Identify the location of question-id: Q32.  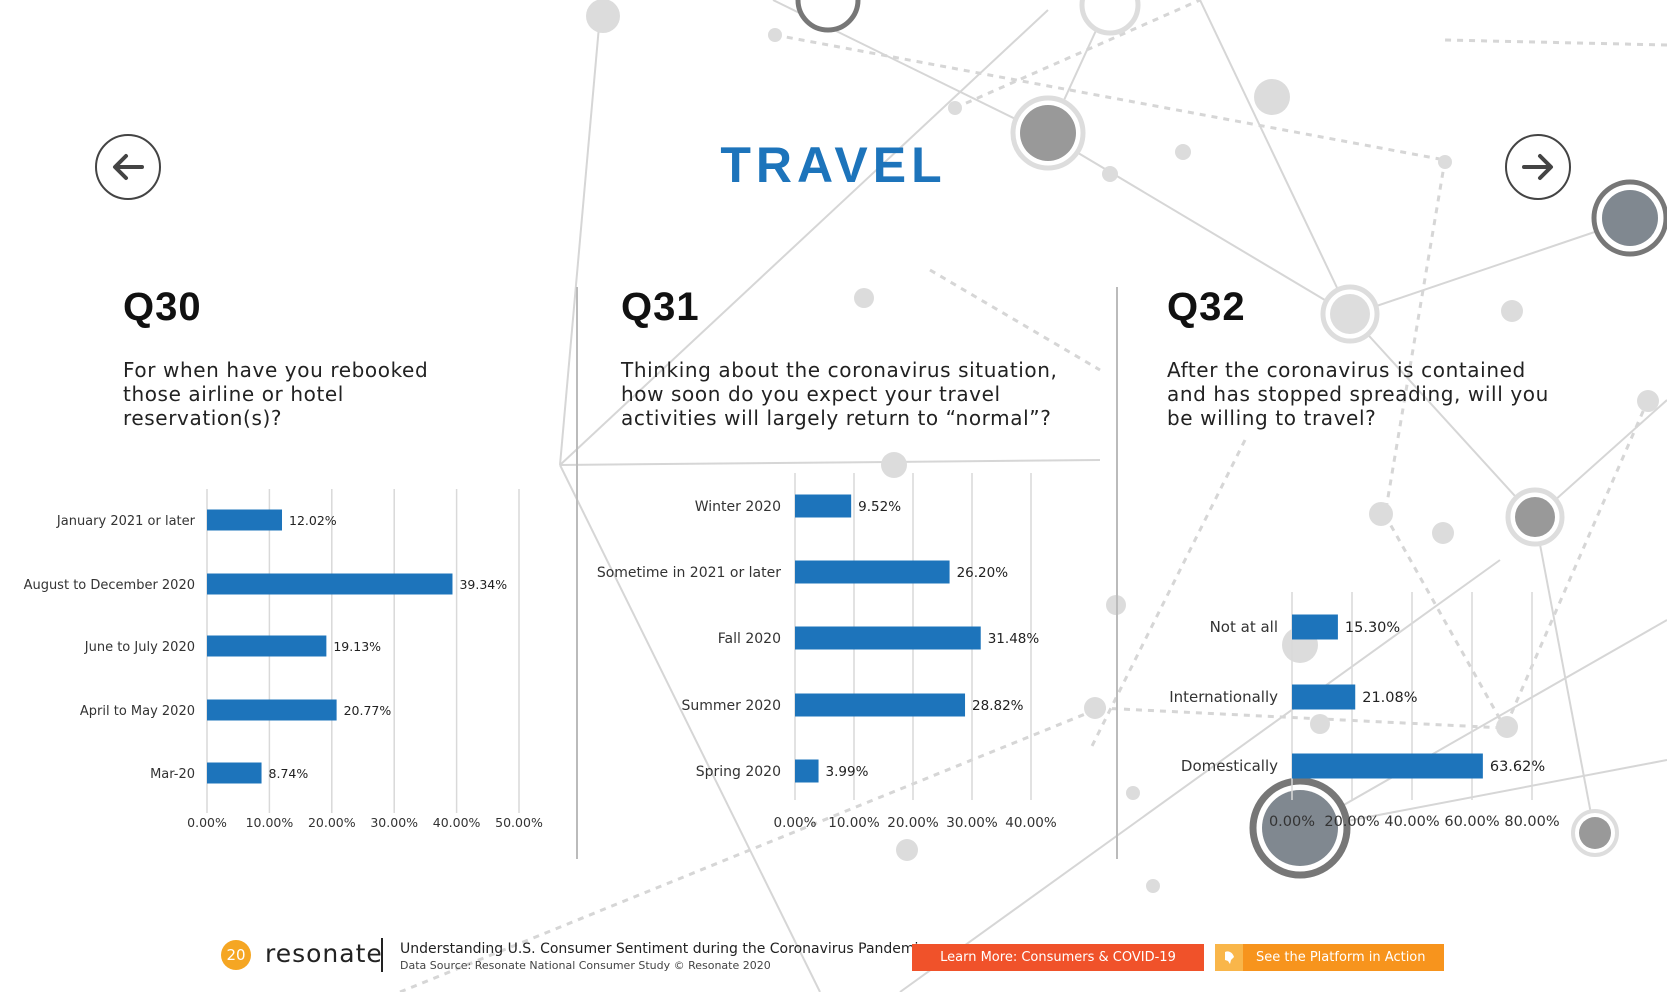
(1206, 307).